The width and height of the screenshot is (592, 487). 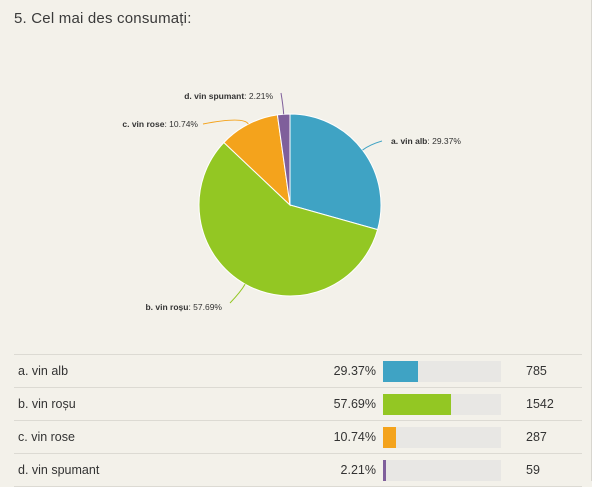 What do you see at coordinates (536, 371) in the screenshot?
I see `row-count: 785` at bounding box center [536, 371].